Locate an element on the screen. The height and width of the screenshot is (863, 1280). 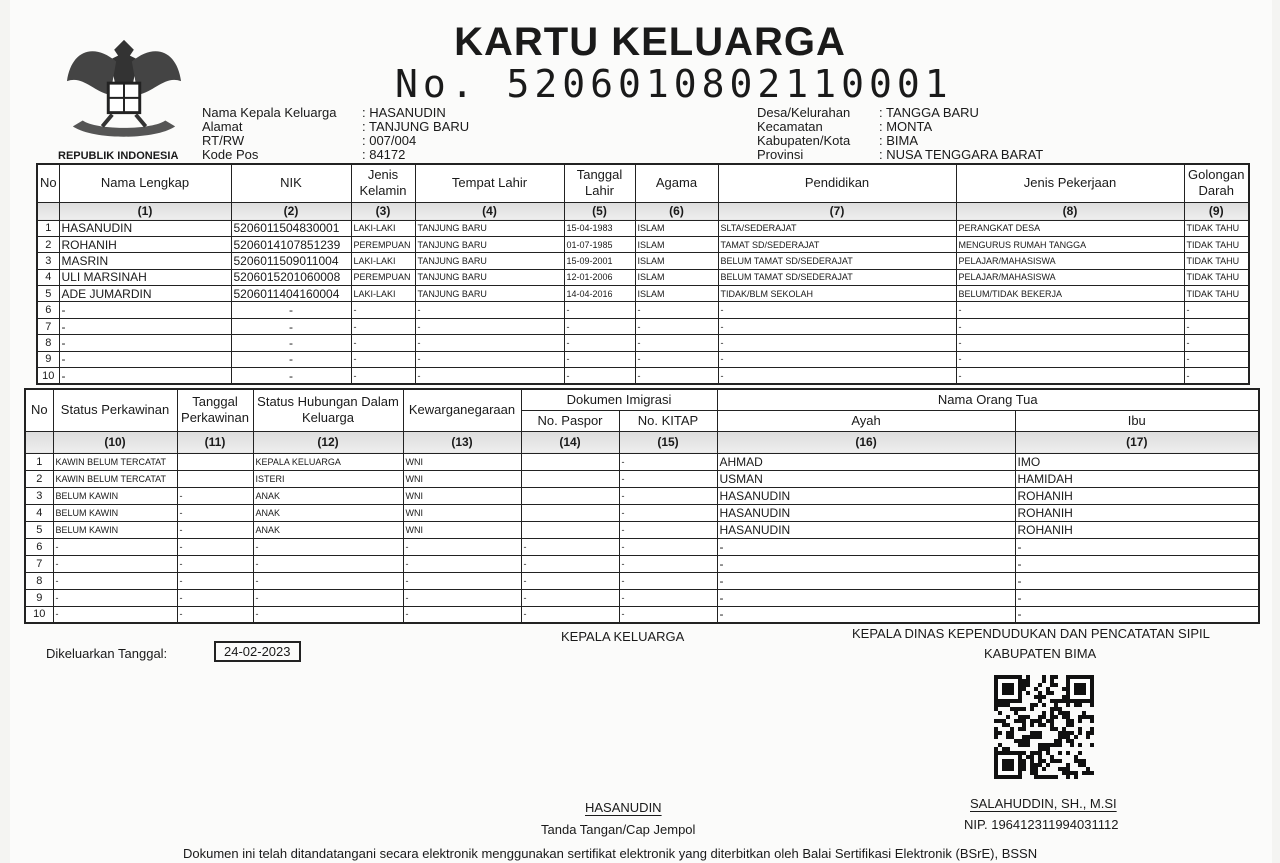
table-cell: WNI is located at coordinates (462, 512).